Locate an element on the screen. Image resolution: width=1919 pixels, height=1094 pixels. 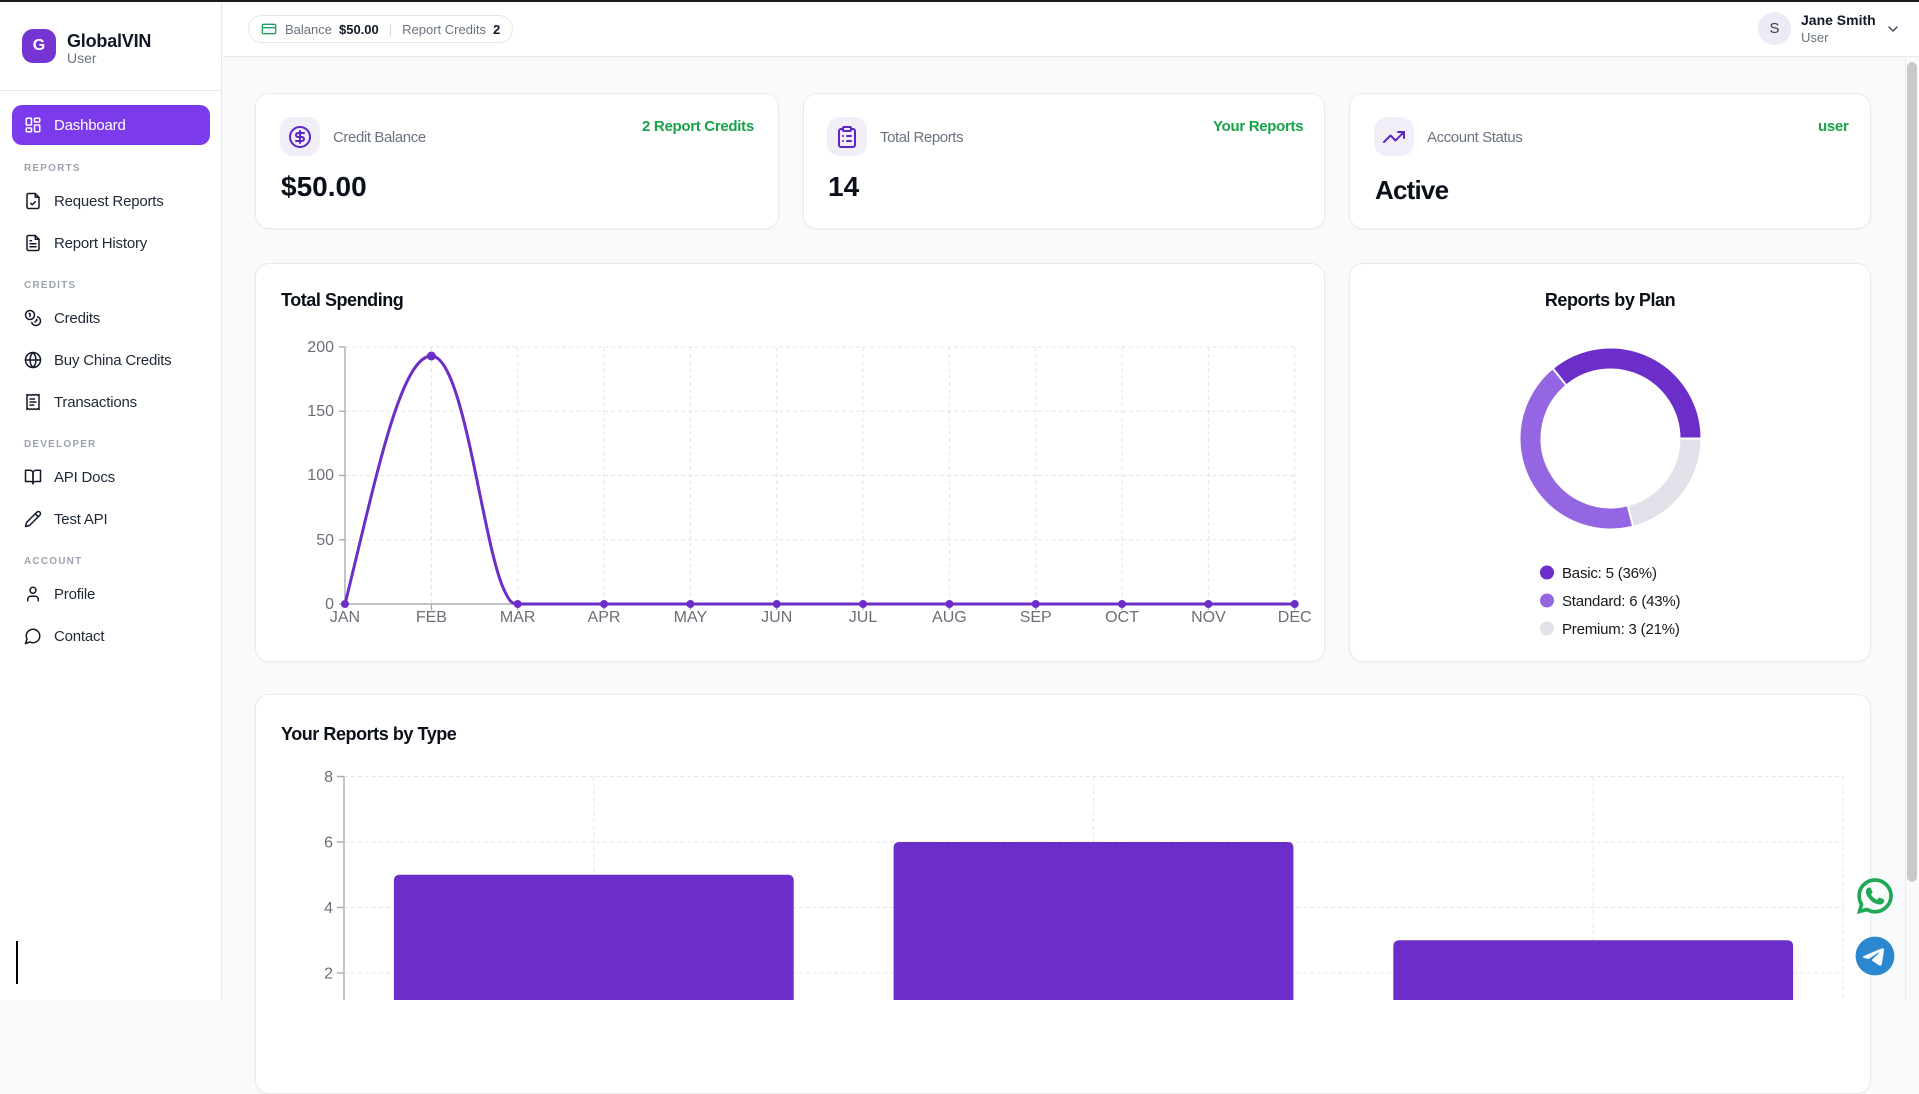
svg-text: 6 is located at coordinates (328, 843).